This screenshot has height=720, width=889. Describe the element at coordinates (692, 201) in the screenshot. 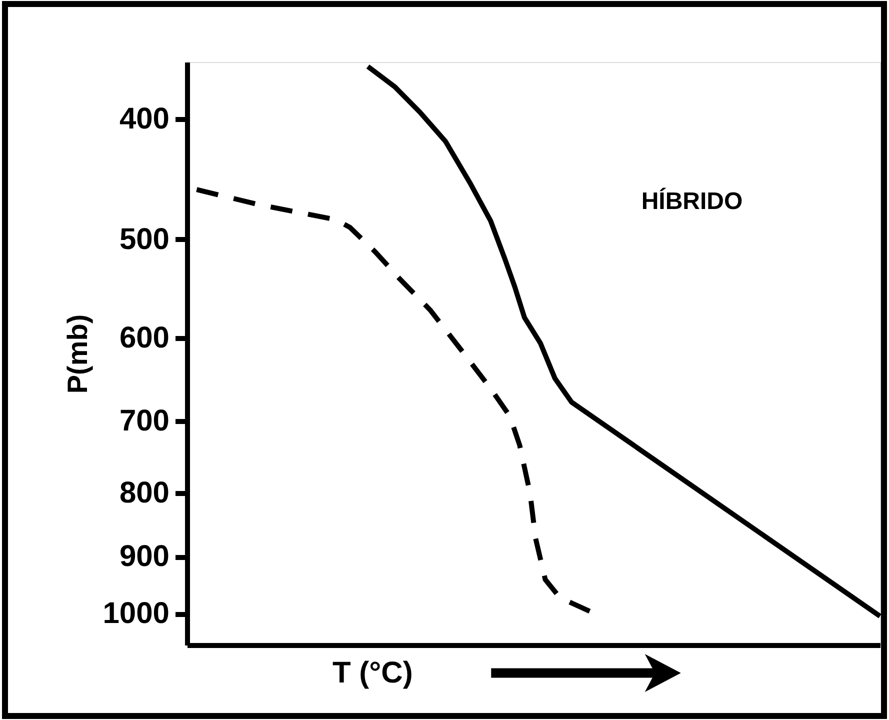

I see `annotation: HÍBRIDO` at that location.